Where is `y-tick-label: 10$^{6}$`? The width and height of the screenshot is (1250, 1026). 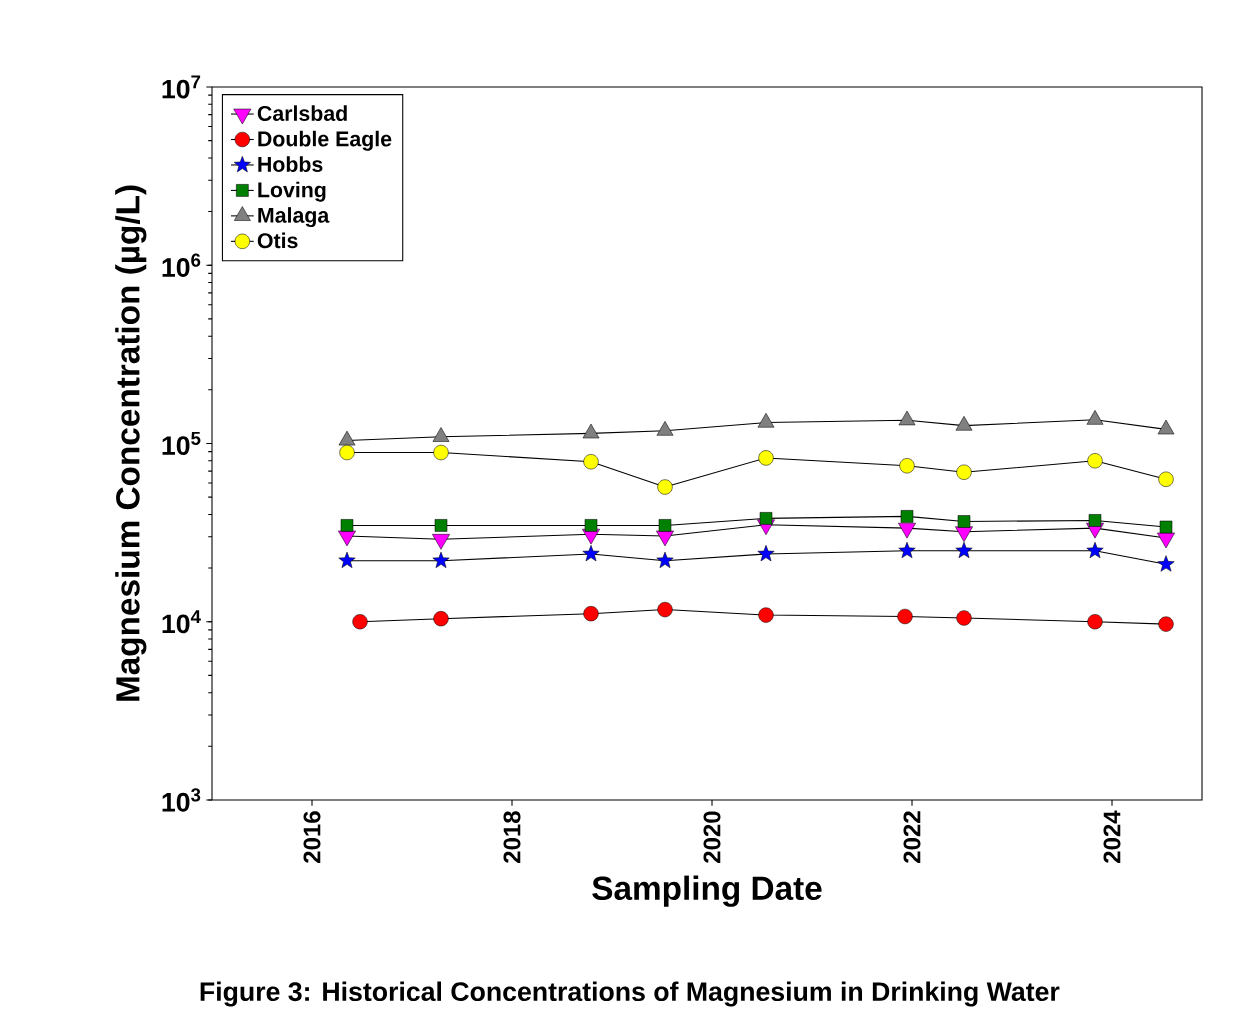
y-tick-label: 10$^{6}$ is located at coordinates (181, 265).